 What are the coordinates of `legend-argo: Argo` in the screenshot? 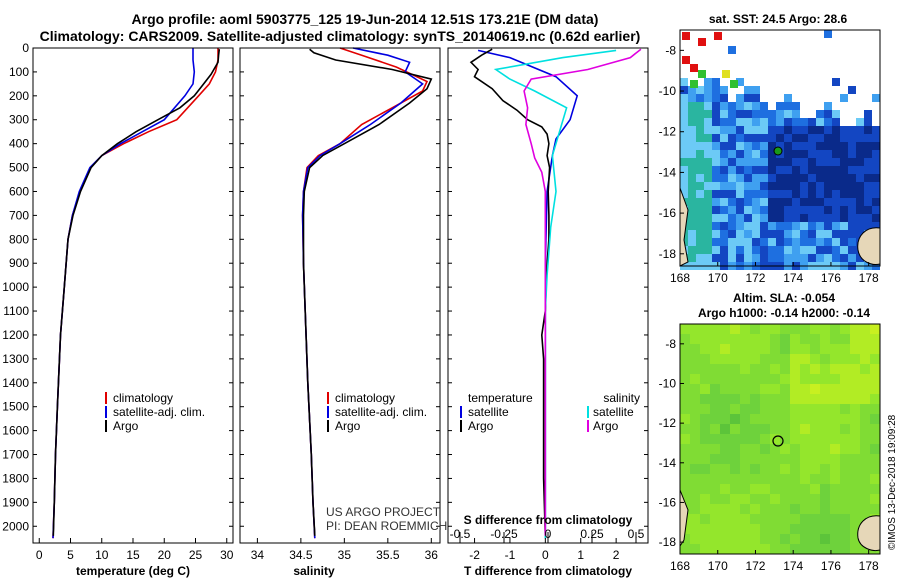 It's located at (348, 426).